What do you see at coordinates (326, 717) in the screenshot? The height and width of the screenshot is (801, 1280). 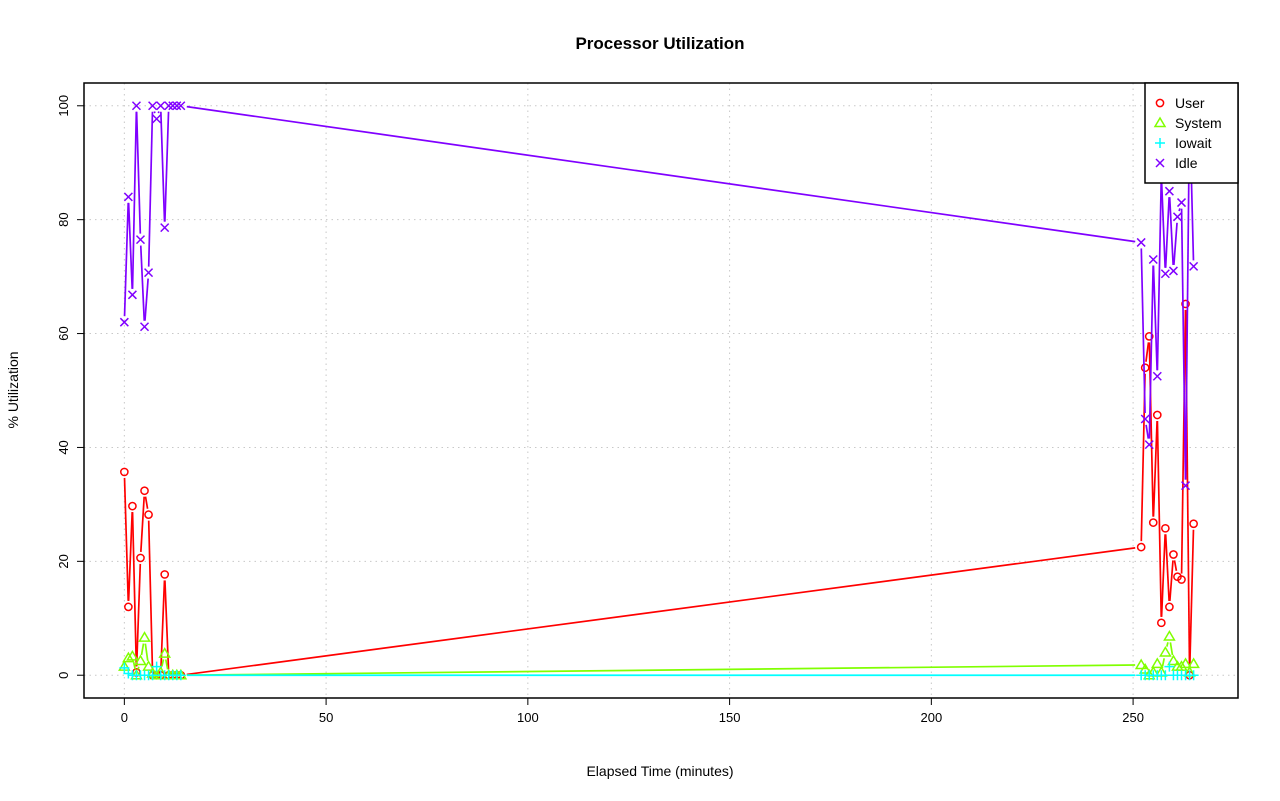 I see `x-tick-label: 50` at bounding box center [326, 717].